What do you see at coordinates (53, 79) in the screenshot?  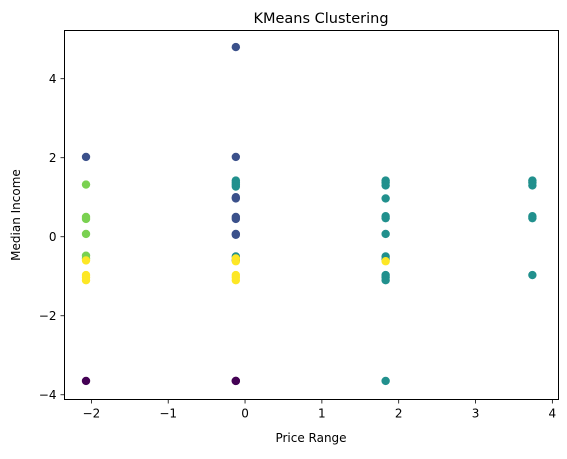 I see `y-tick-label: 4` at bounding box center [53, 79].